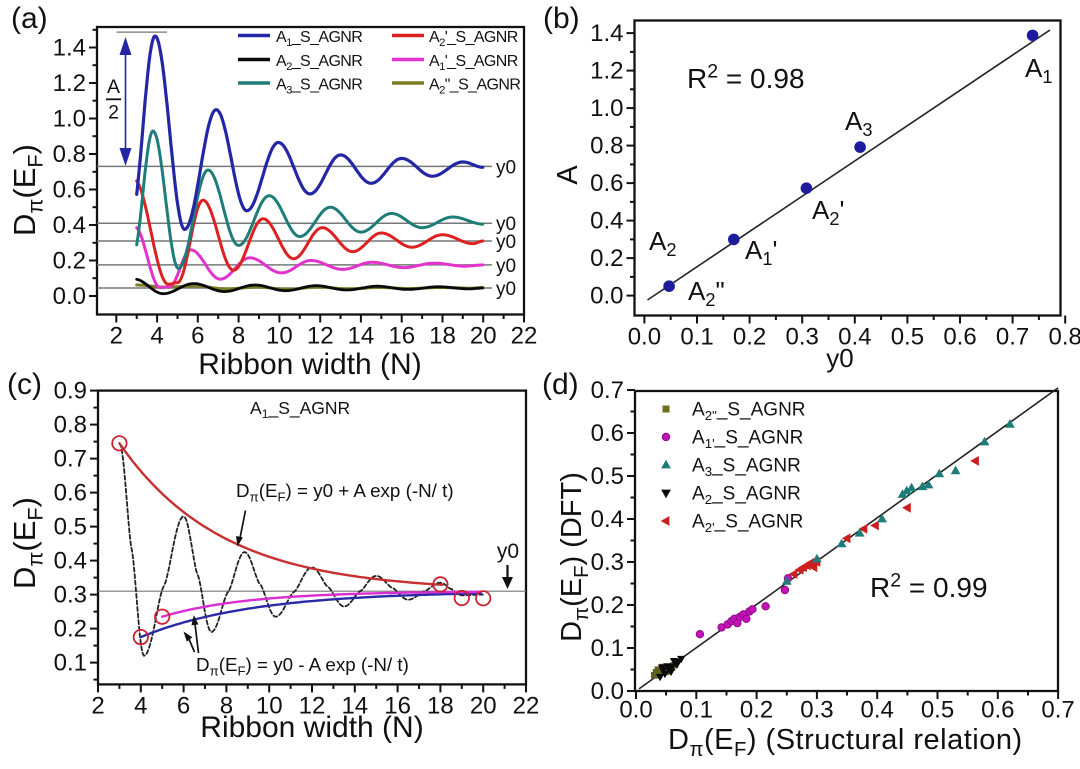 The image size is (1080, 769). What do you see at coordinates (1038, 70) in the screenshot?
I see `svg-text: A1` at bounding box center [1038, 70].